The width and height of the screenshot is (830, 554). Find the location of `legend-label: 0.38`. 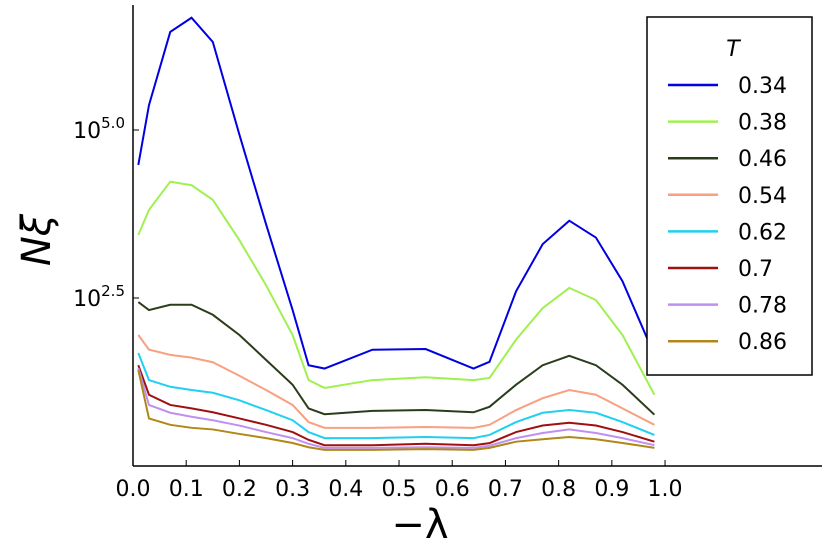

legend-label: 0.38 is located at coordinates (762, 123).